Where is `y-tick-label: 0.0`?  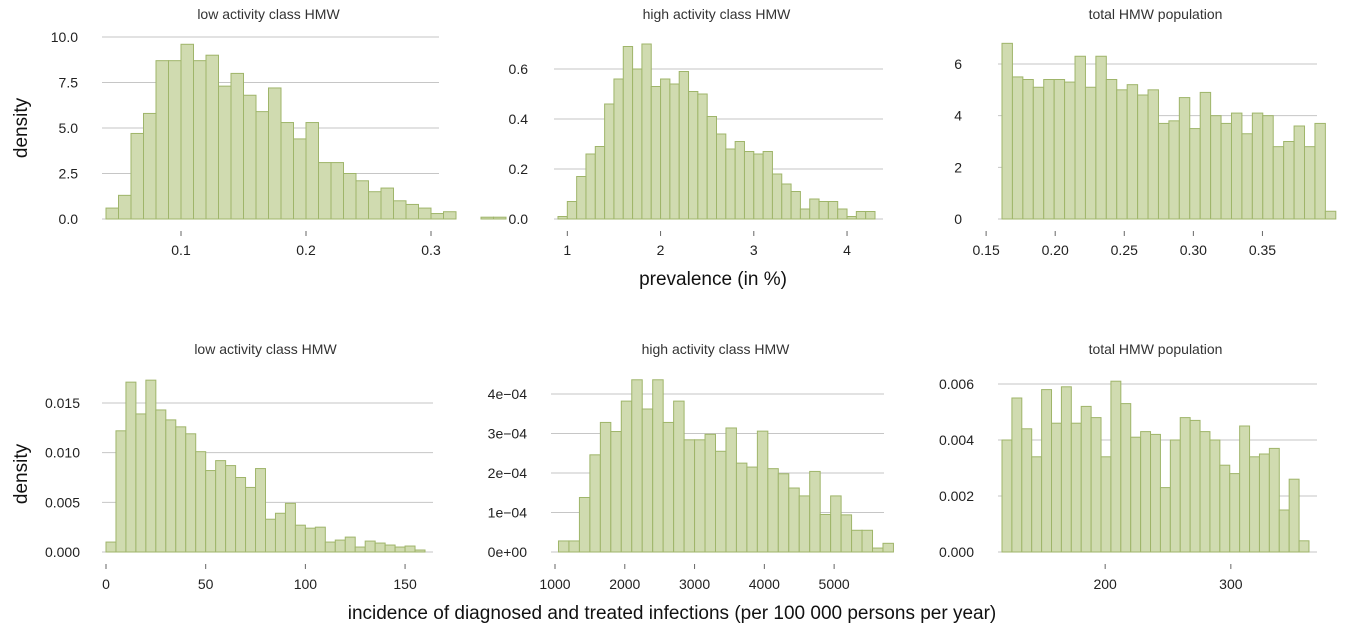
y-tick-label: 0.0 is located at coordinates (519, 219).